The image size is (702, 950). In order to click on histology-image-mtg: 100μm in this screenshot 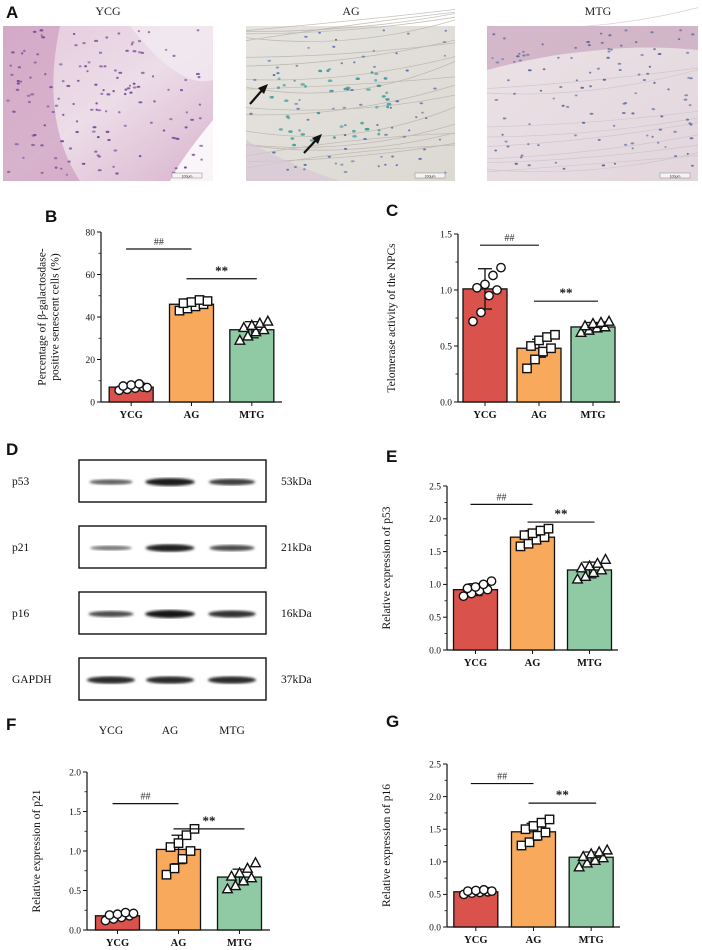, I will do `click(592, 94)`.